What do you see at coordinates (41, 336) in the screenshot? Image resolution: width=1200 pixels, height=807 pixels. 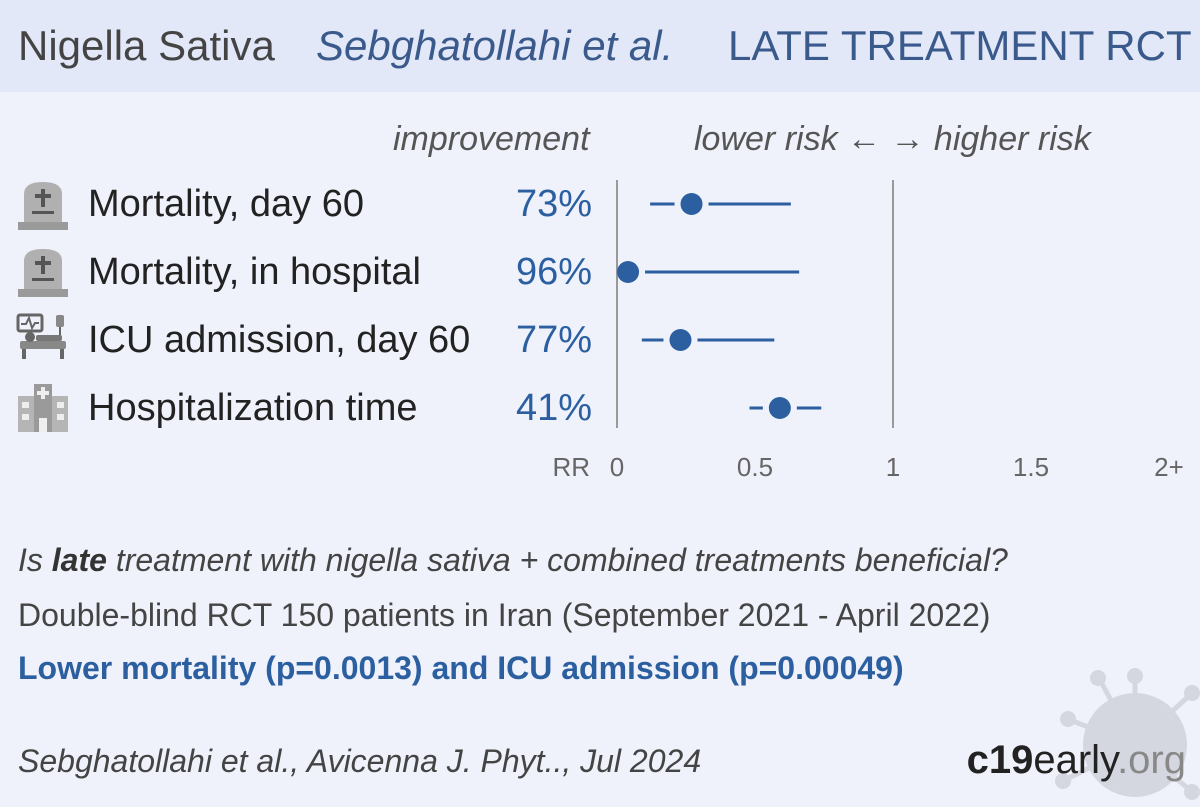 I see `icu-bed-icon` at bounding box center [41, 336].